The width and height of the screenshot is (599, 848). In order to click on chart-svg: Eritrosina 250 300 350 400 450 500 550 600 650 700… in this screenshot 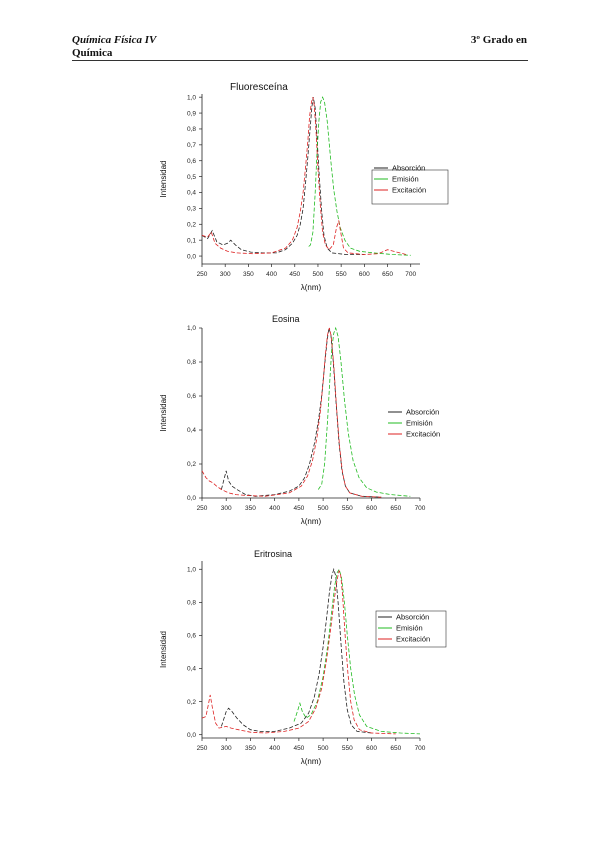, I will do `click(303, 657)`.